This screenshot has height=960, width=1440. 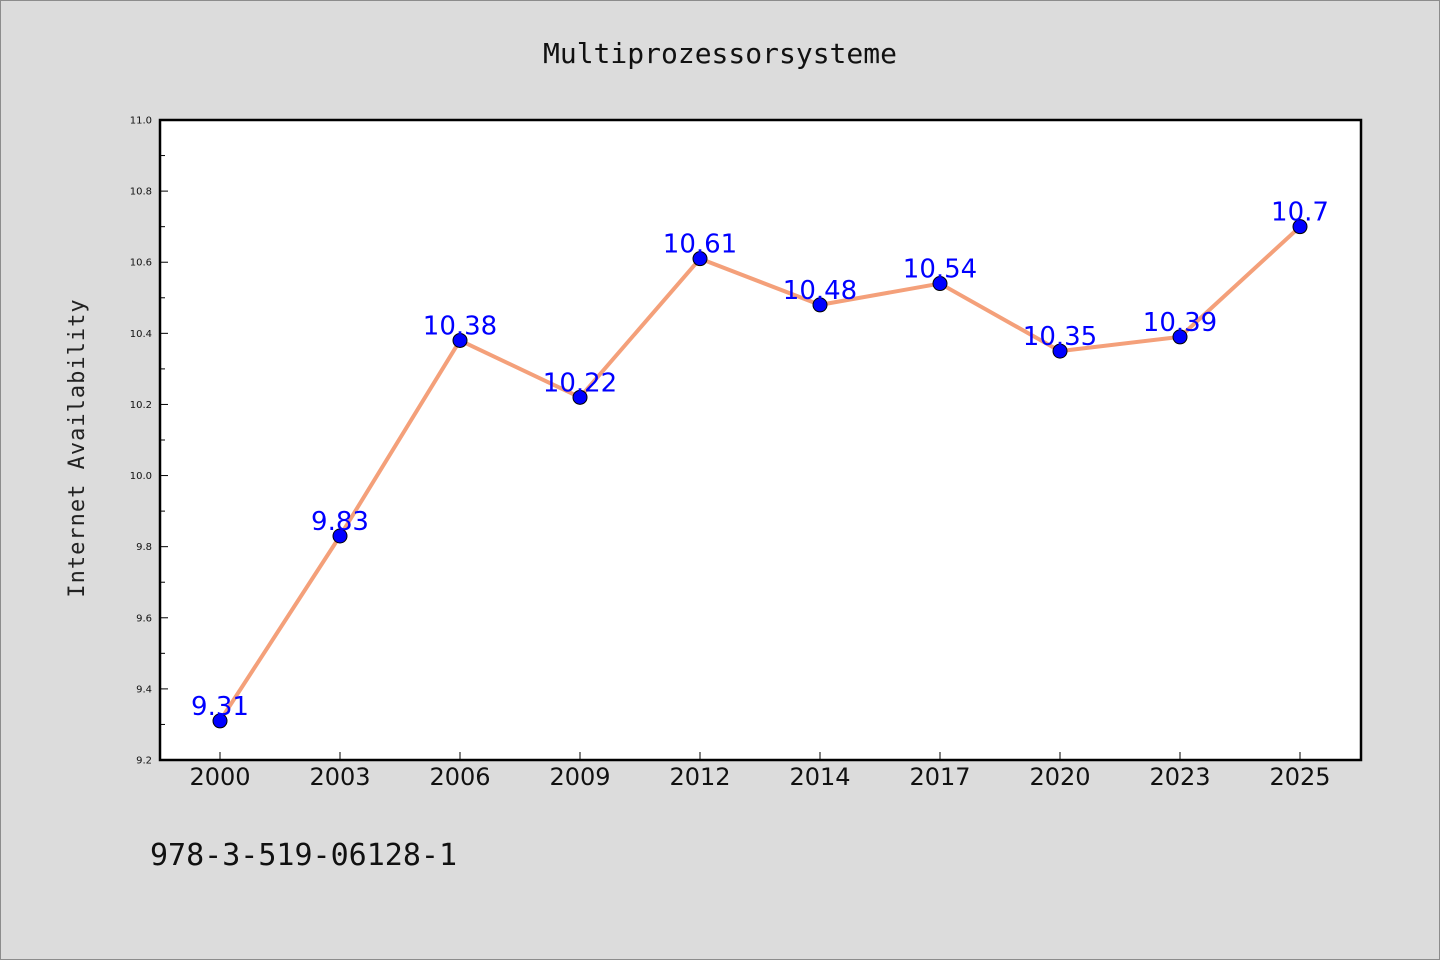 What do you see at coordinates (144, 618) in the screenshot?
I see `y-tick-label: 9.6` at bounding box center [144, 618].